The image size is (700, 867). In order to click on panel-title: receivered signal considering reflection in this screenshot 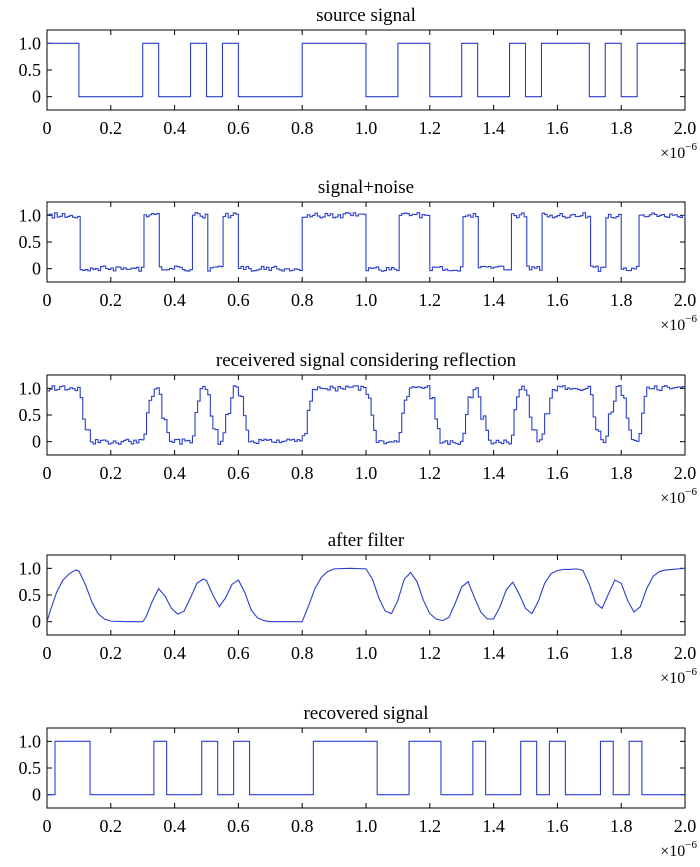, I will do `click(366, 360)`.